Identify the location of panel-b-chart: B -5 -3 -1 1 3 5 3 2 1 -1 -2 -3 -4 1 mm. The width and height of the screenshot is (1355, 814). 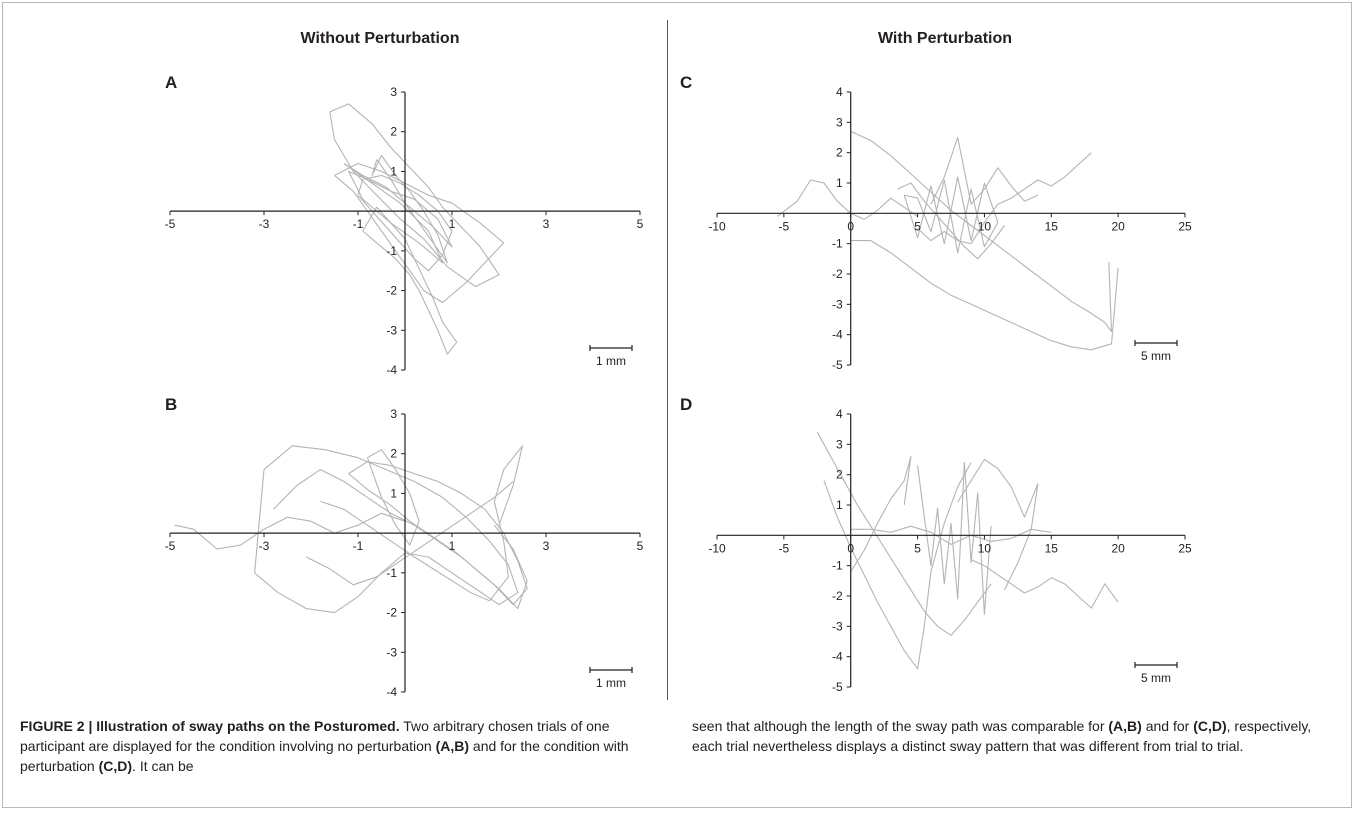
(404, 547).